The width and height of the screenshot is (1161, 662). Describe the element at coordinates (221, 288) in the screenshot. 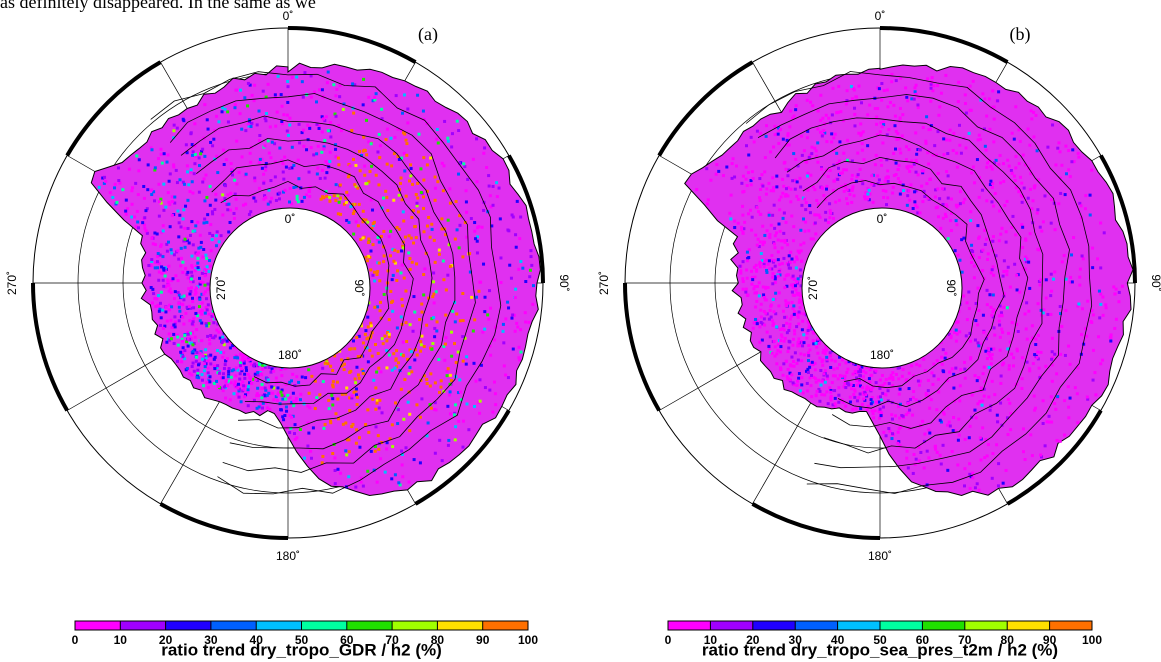

I see `degree-label: 270˚` at that location.